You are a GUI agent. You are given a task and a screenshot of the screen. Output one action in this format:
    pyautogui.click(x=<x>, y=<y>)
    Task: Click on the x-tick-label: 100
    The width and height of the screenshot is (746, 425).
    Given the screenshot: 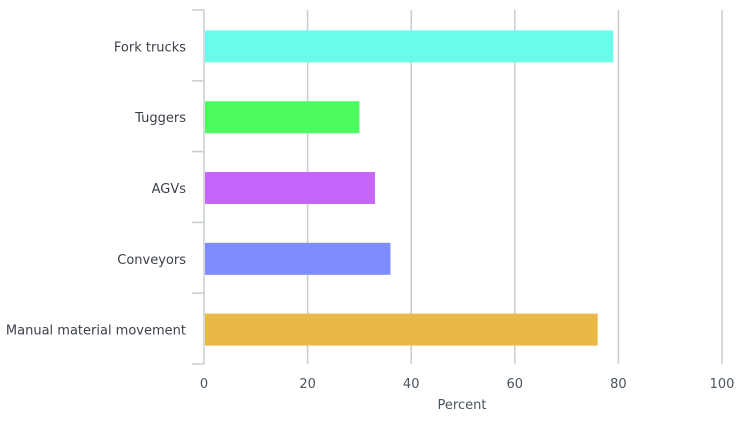 What is the action you would take?
    pyautogui.click(x=722, y=384)
    